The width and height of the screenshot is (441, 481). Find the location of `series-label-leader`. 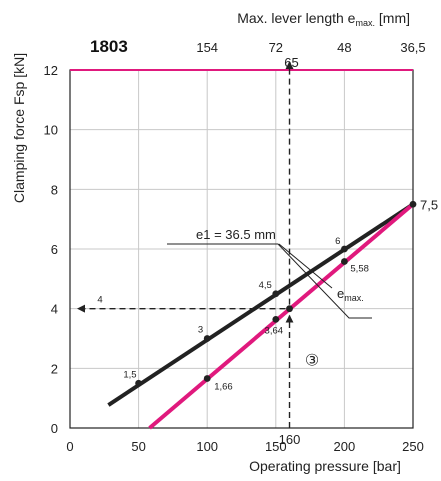

series-label-leader is located at coordinates (269, 281).